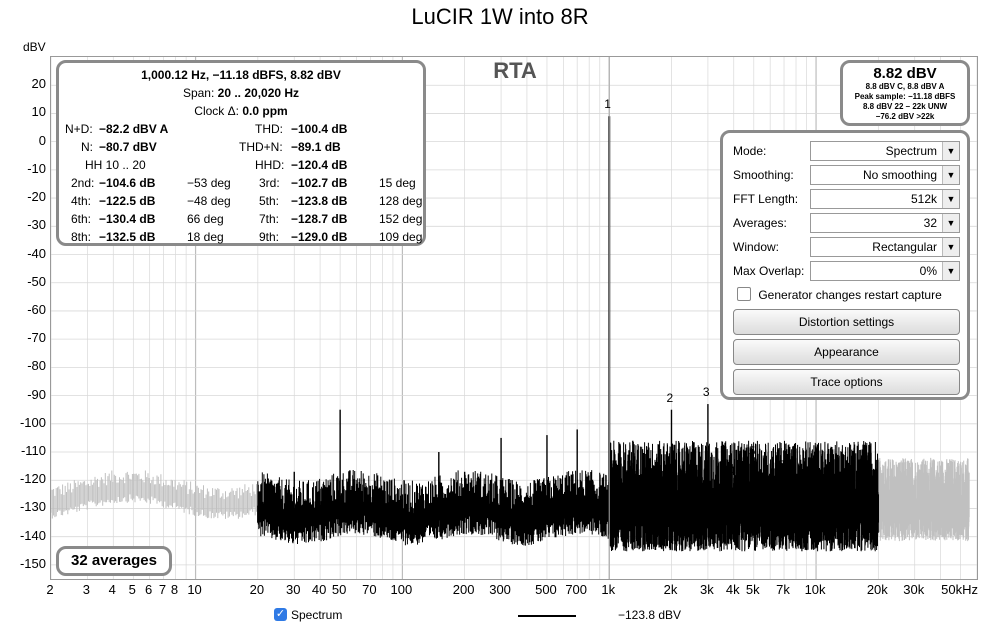 The image size is (1000, 632). I want to click on max-overlap-select: 0% ▼, so click(885, 271).